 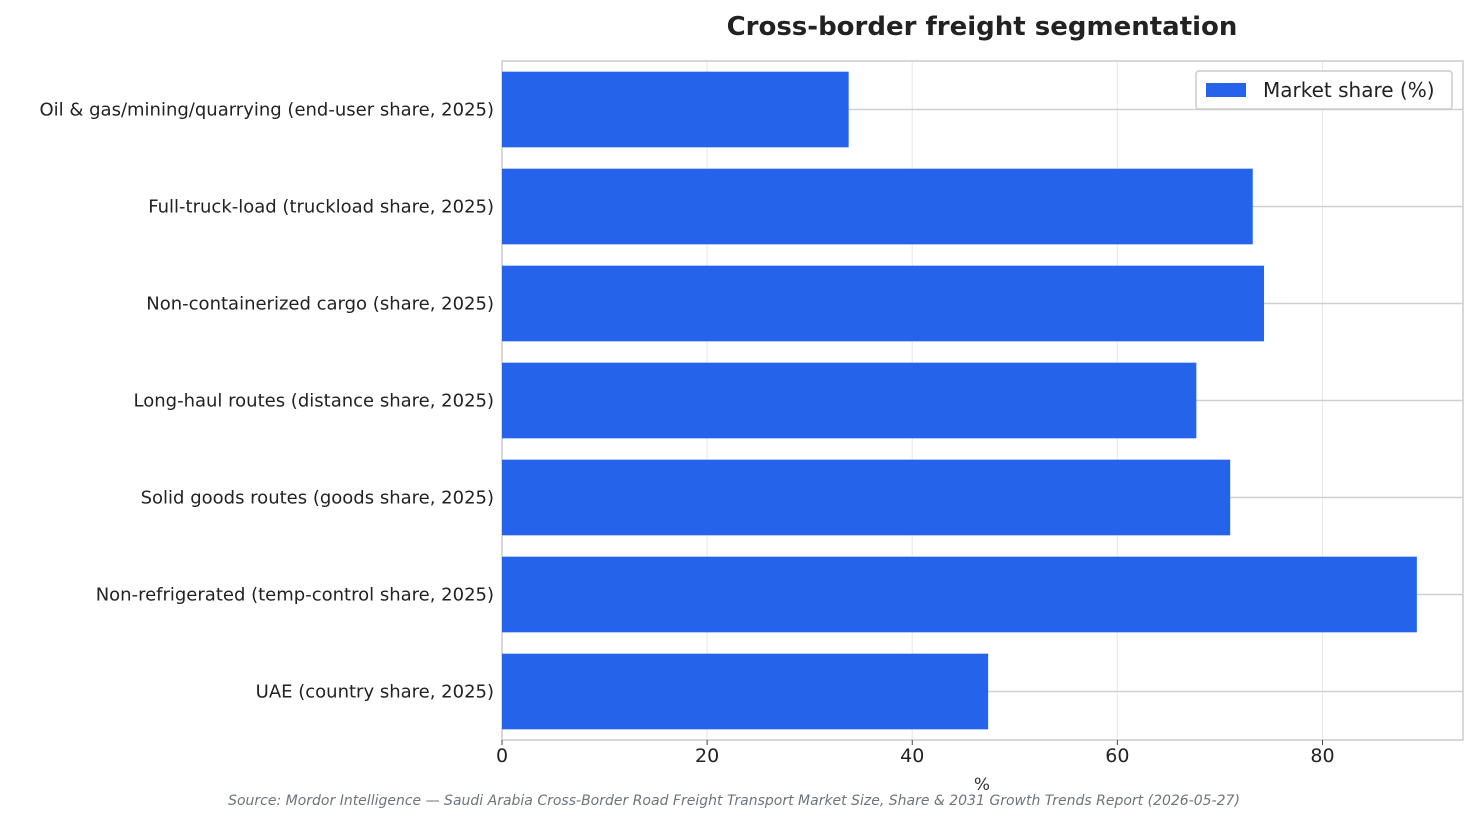 I want to click on x-tick-labels: 0 20 40 60 80, so click(x=915, y=753).